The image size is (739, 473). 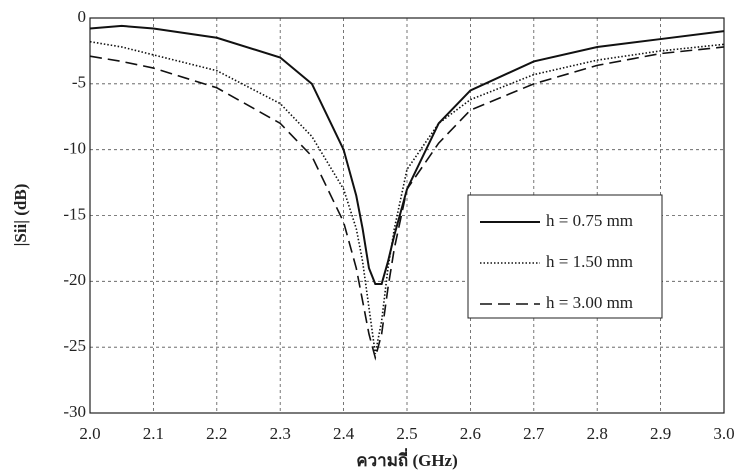 What do you see at coordinates (74, 345) in the screenshot?
I see `y-tick-label: -25` at bounding box center [74, 345].